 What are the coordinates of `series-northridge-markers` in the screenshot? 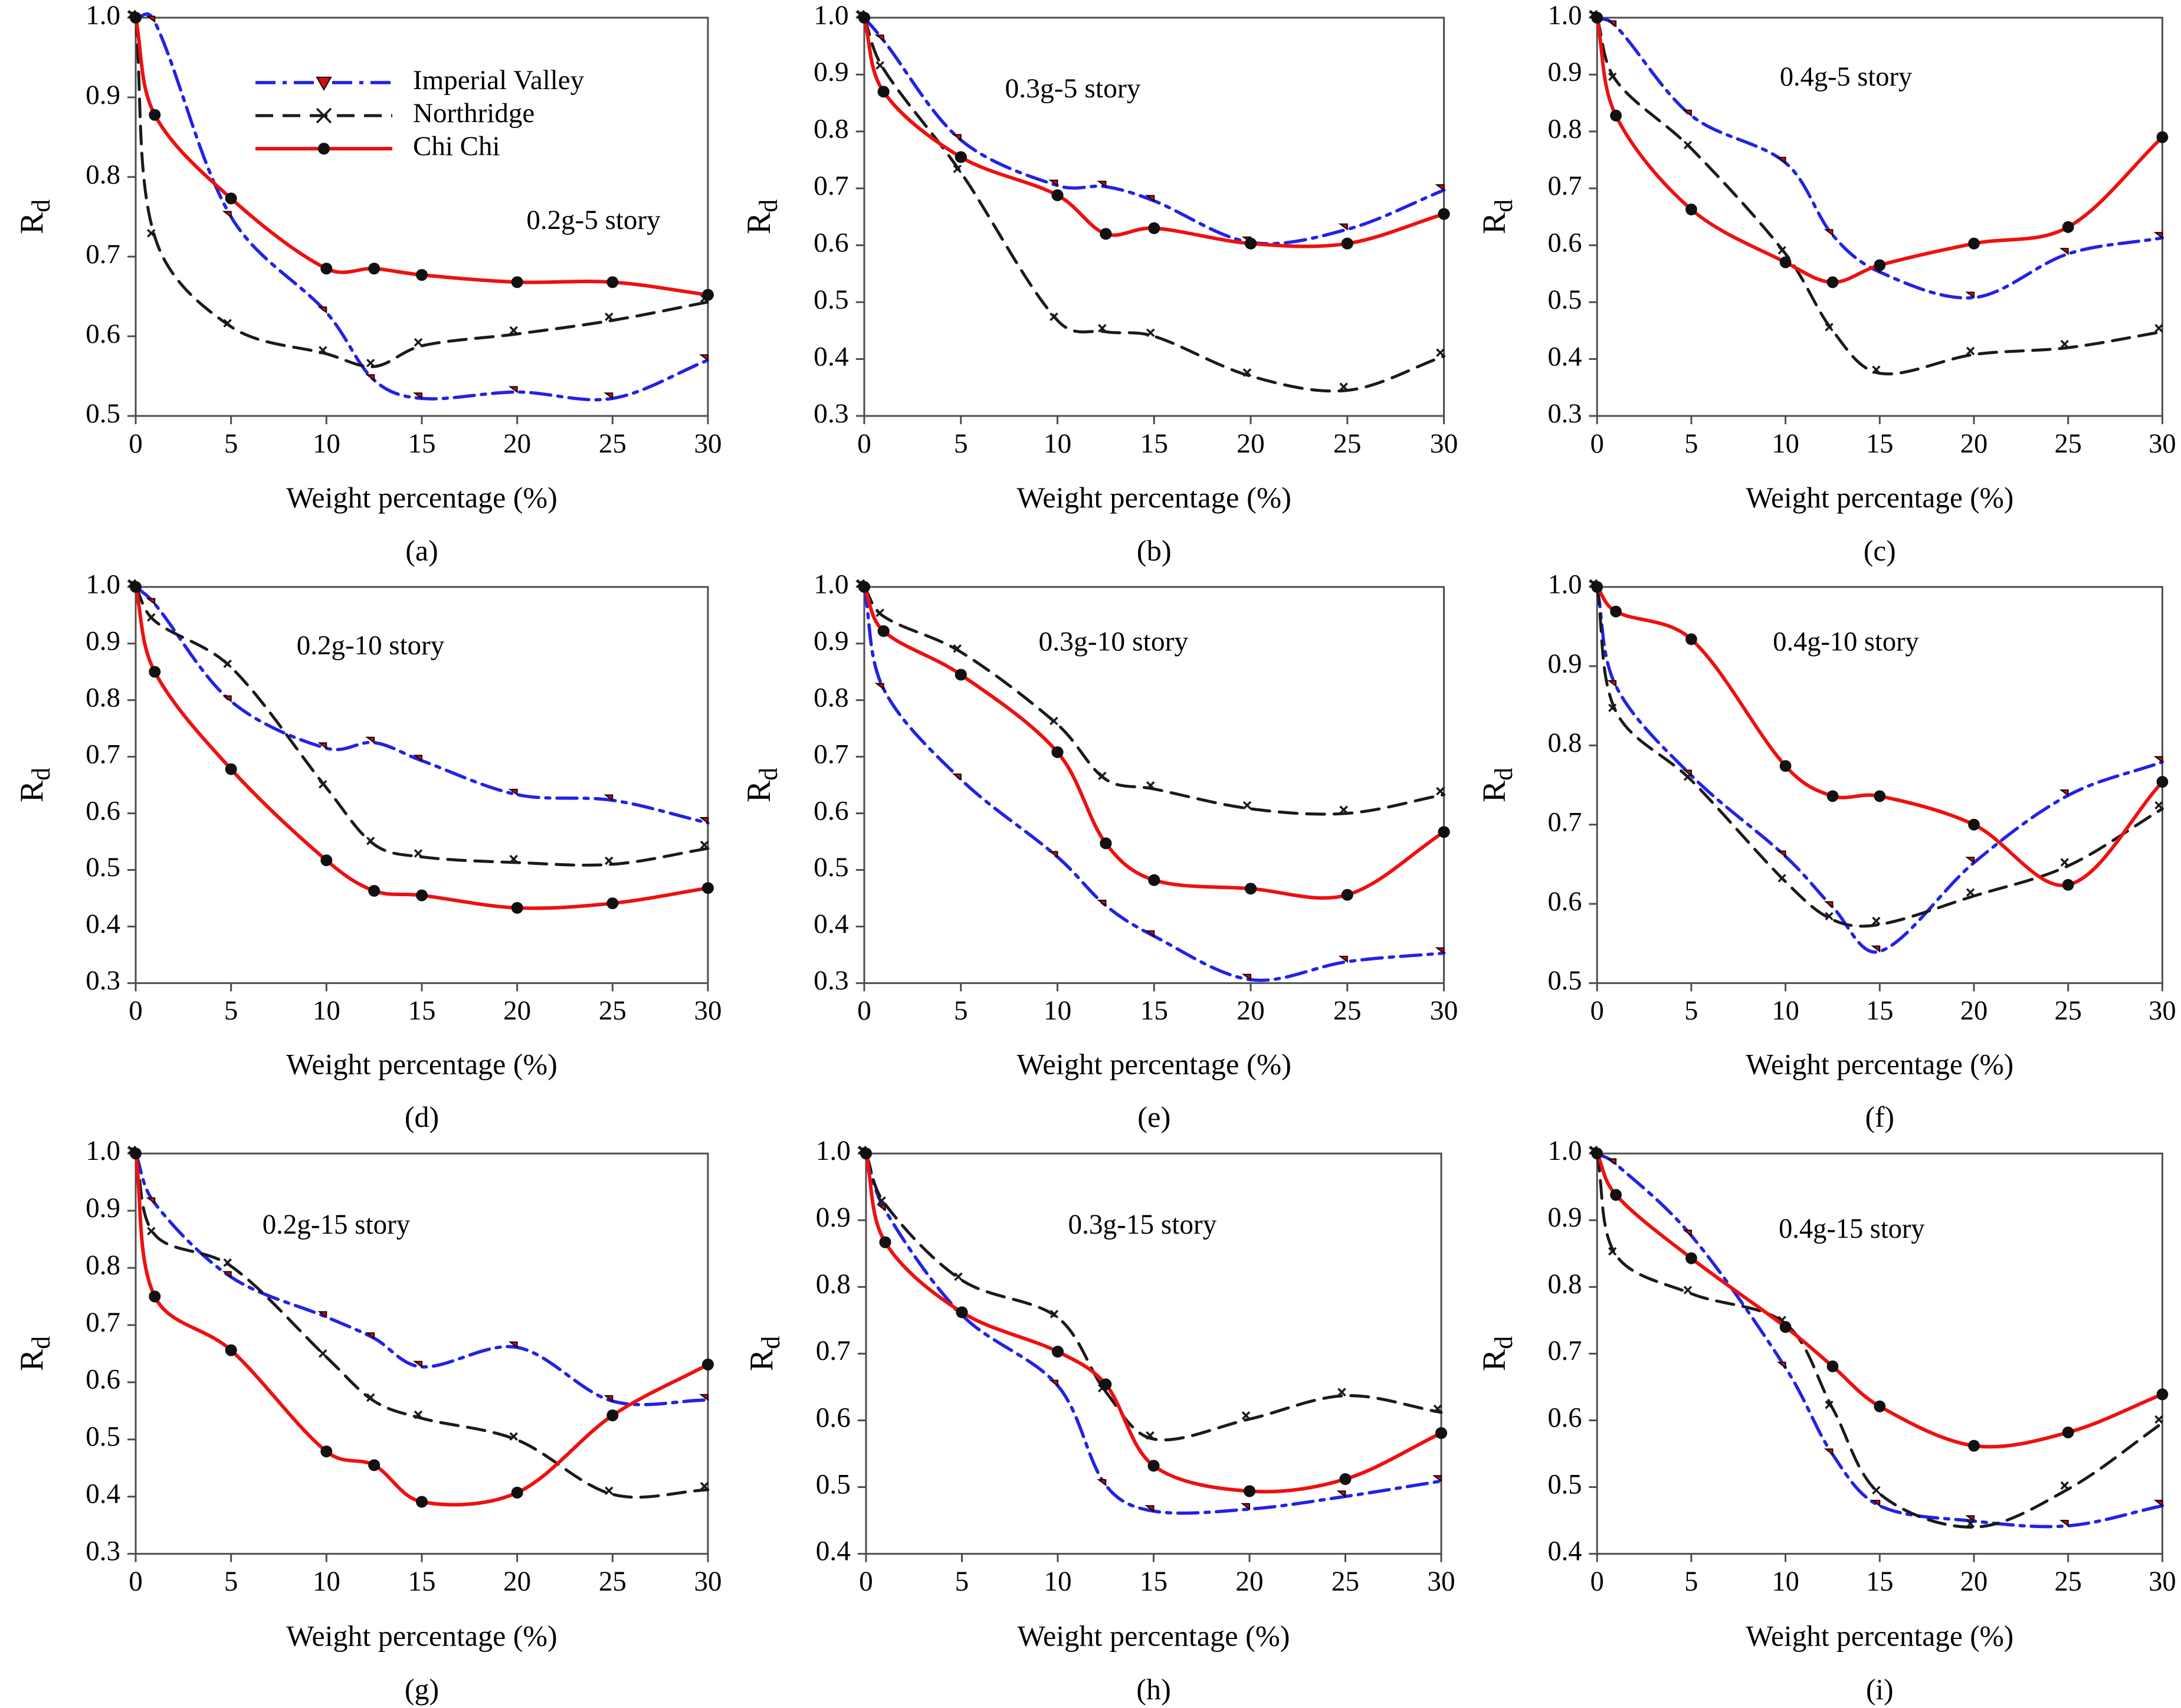 It's located at (1876, 752).